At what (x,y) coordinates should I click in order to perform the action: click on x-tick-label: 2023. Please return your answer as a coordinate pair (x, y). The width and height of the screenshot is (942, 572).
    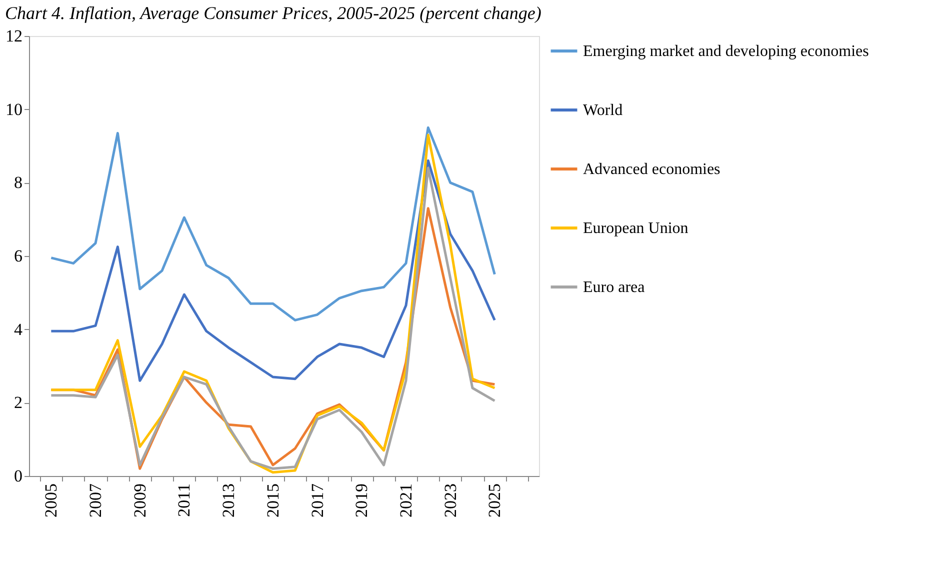
    Looking at the image, I should click on (450, 501).